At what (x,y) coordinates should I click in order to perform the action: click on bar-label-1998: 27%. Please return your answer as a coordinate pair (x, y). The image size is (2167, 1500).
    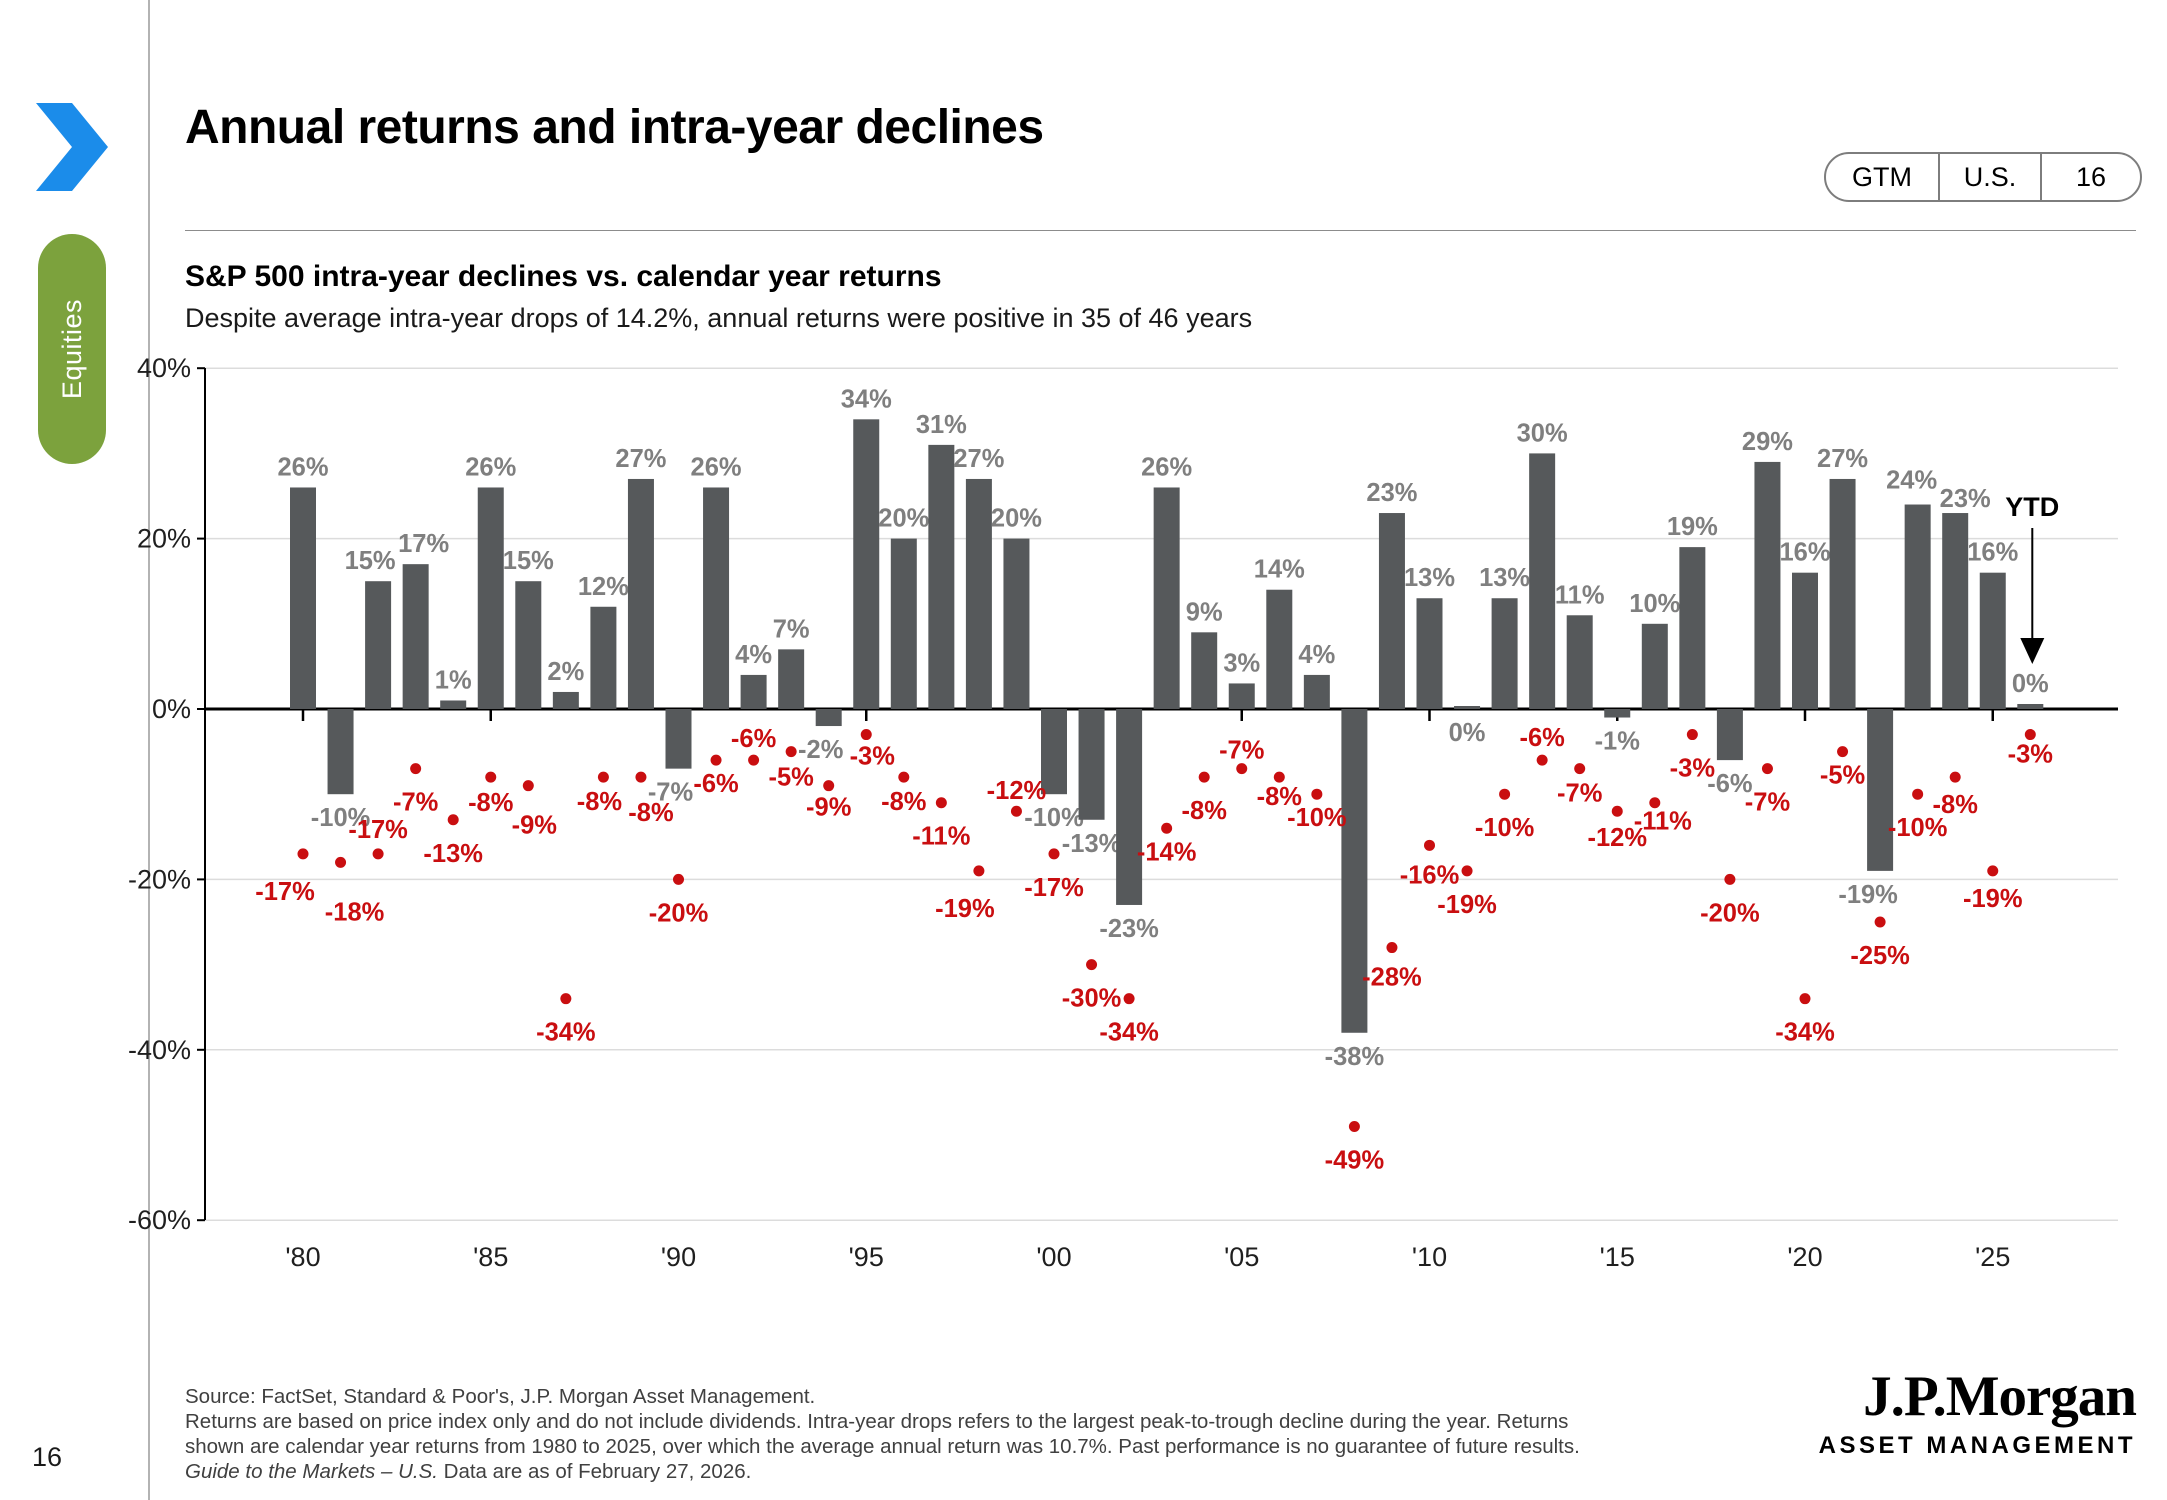
    Looking at the image, I should click on (978, 459).